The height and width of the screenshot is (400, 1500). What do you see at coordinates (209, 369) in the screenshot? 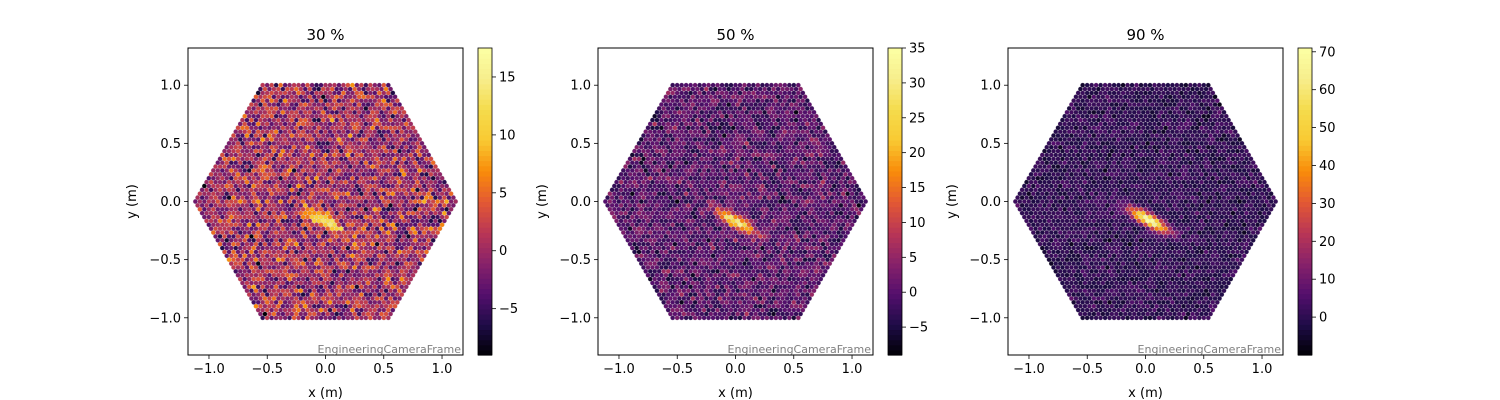
I see `x-tick-label: −1.0` at bounding box center [209, 369].